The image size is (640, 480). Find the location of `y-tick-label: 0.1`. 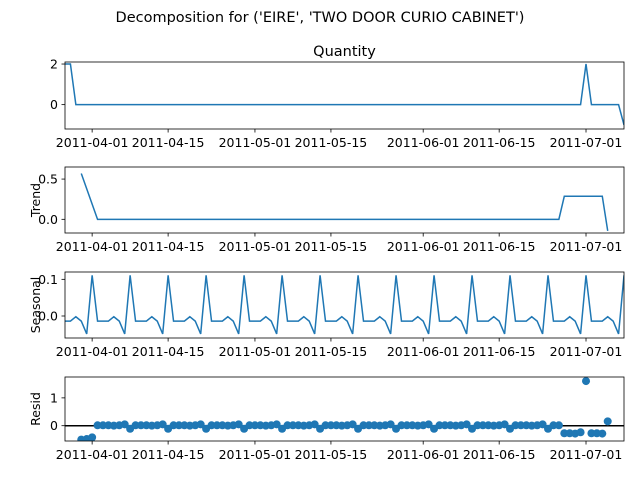

y-tick-label: 0.1 is located at coordinates (48, 279).